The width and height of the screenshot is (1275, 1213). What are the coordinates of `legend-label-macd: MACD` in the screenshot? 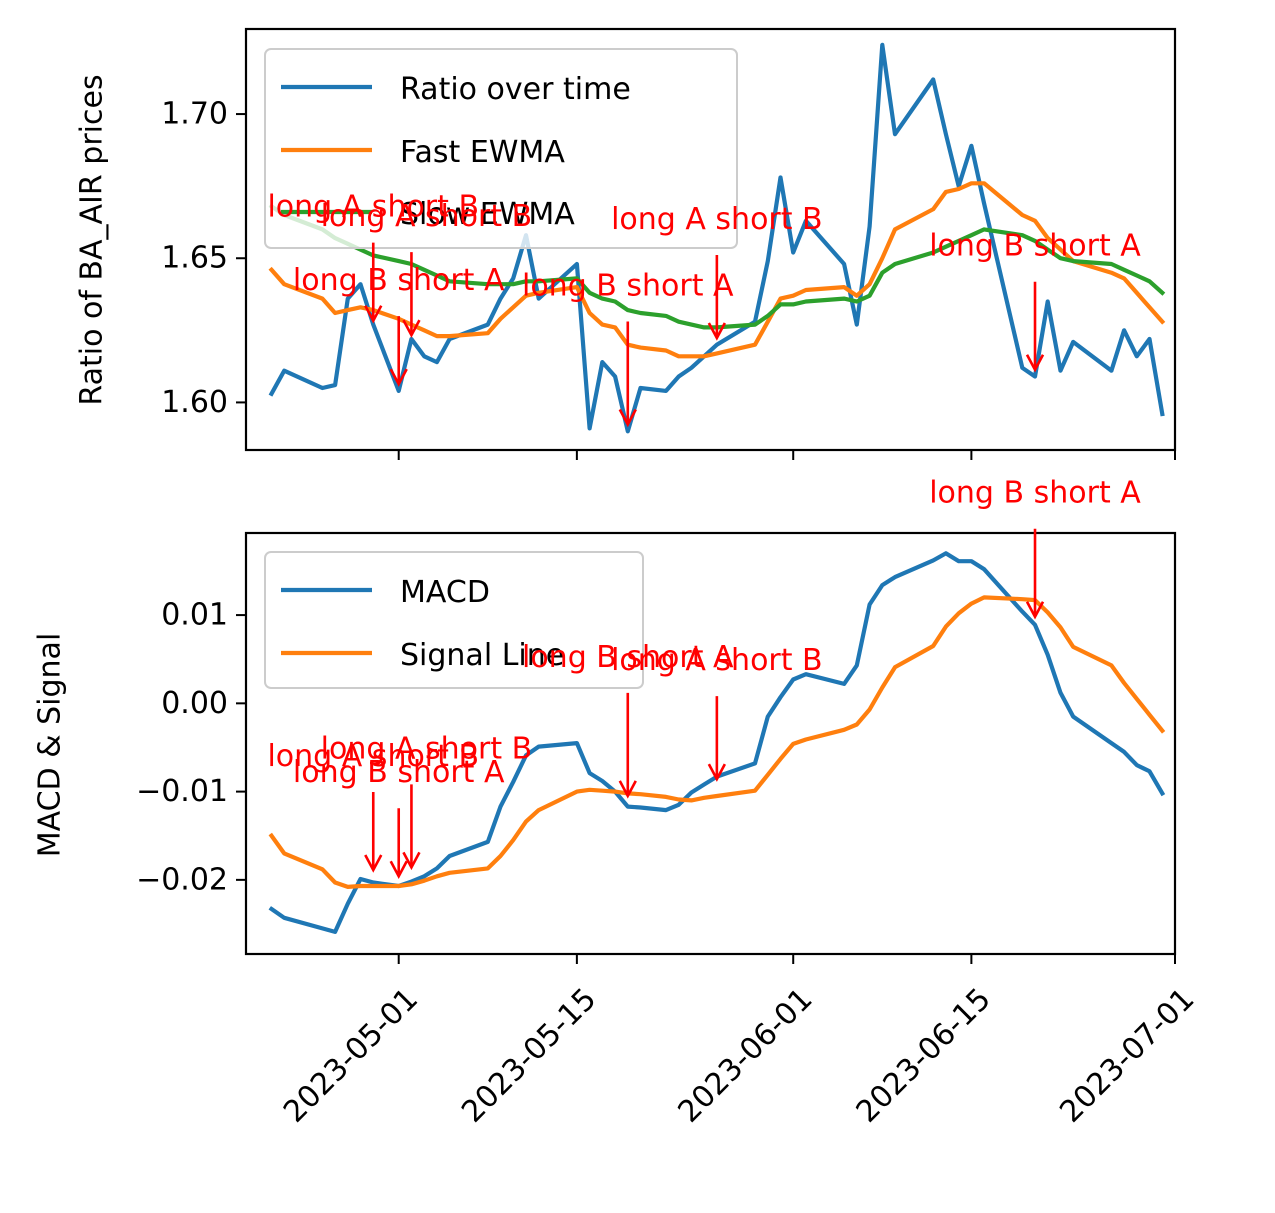 It's located at (445, 592).